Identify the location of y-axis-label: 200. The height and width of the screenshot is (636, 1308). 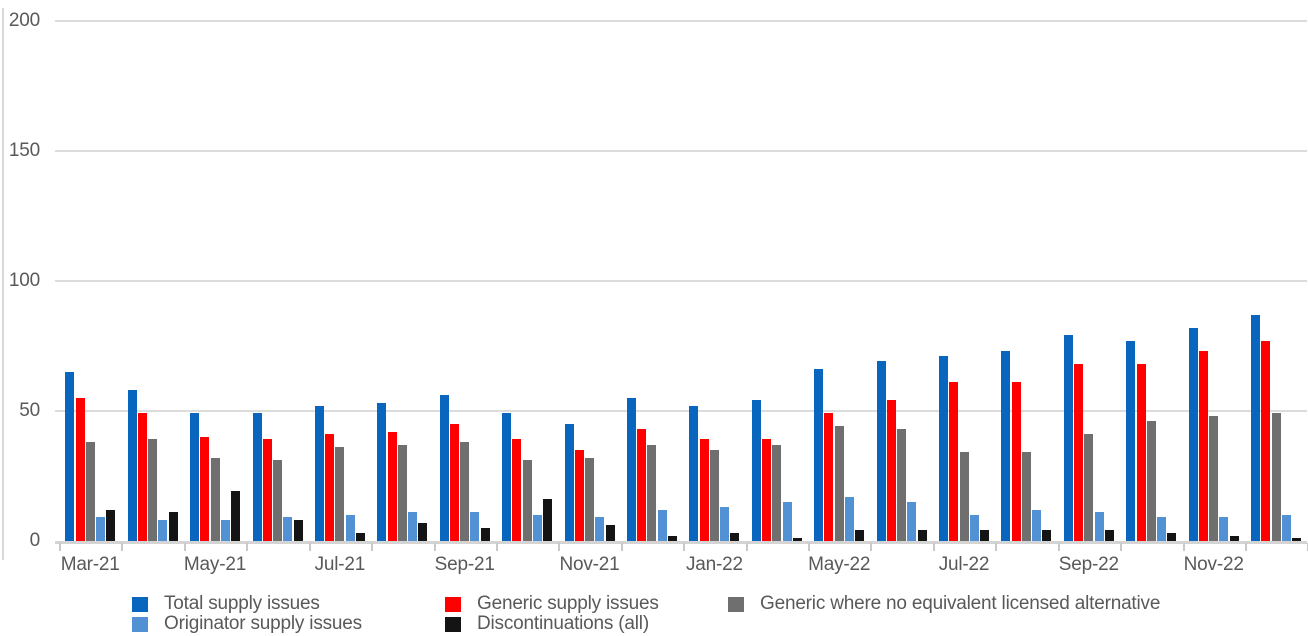
(24, 20).